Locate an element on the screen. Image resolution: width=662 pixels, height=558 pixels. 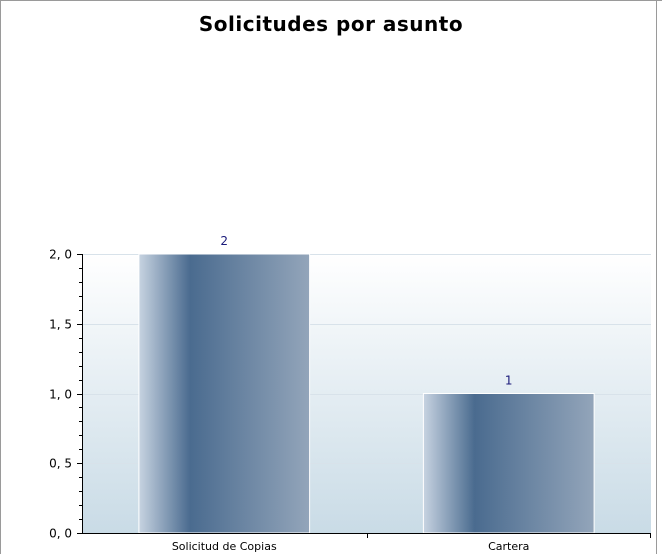
bar-value-label: 2 is located at coordinates (224, 241).